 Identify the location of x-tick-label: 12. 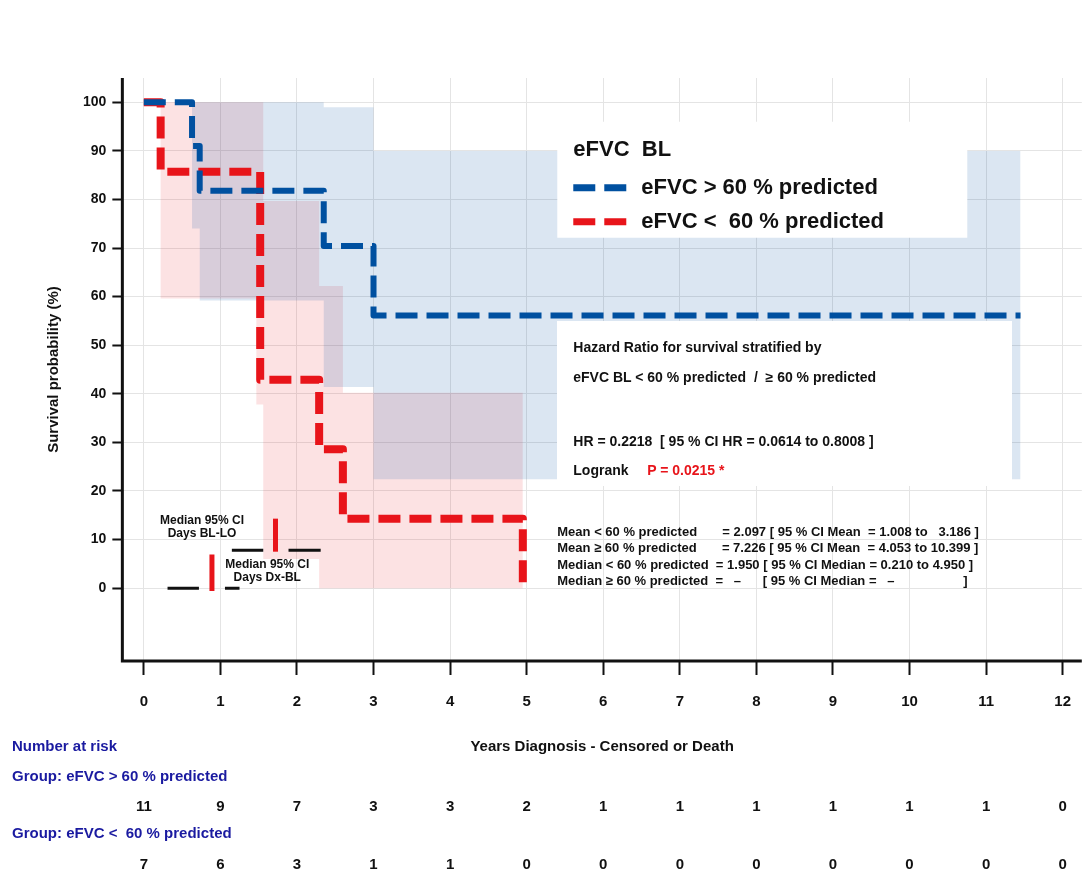
(1062, 701).